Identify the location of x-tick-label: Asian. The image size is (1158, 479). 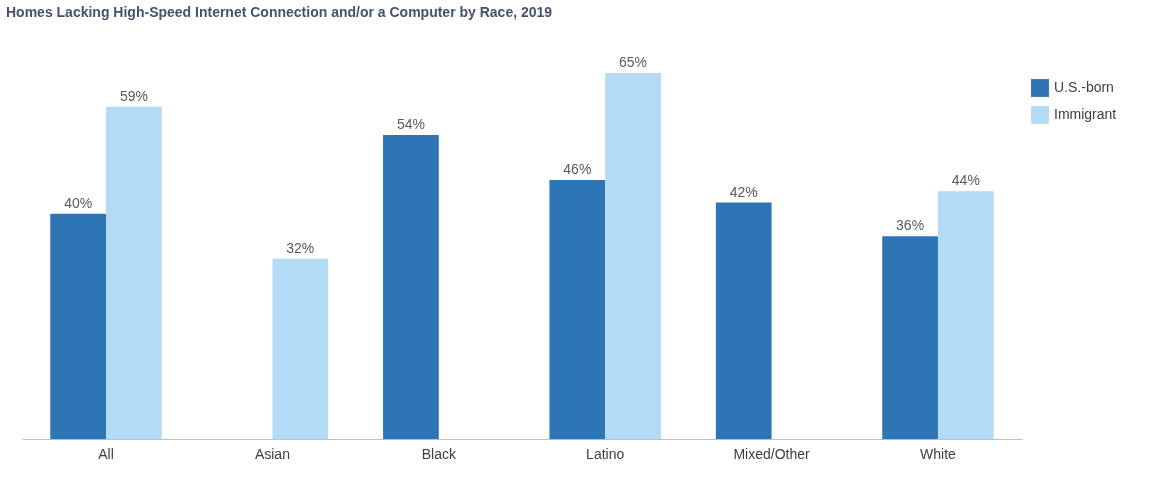
(272, 453).